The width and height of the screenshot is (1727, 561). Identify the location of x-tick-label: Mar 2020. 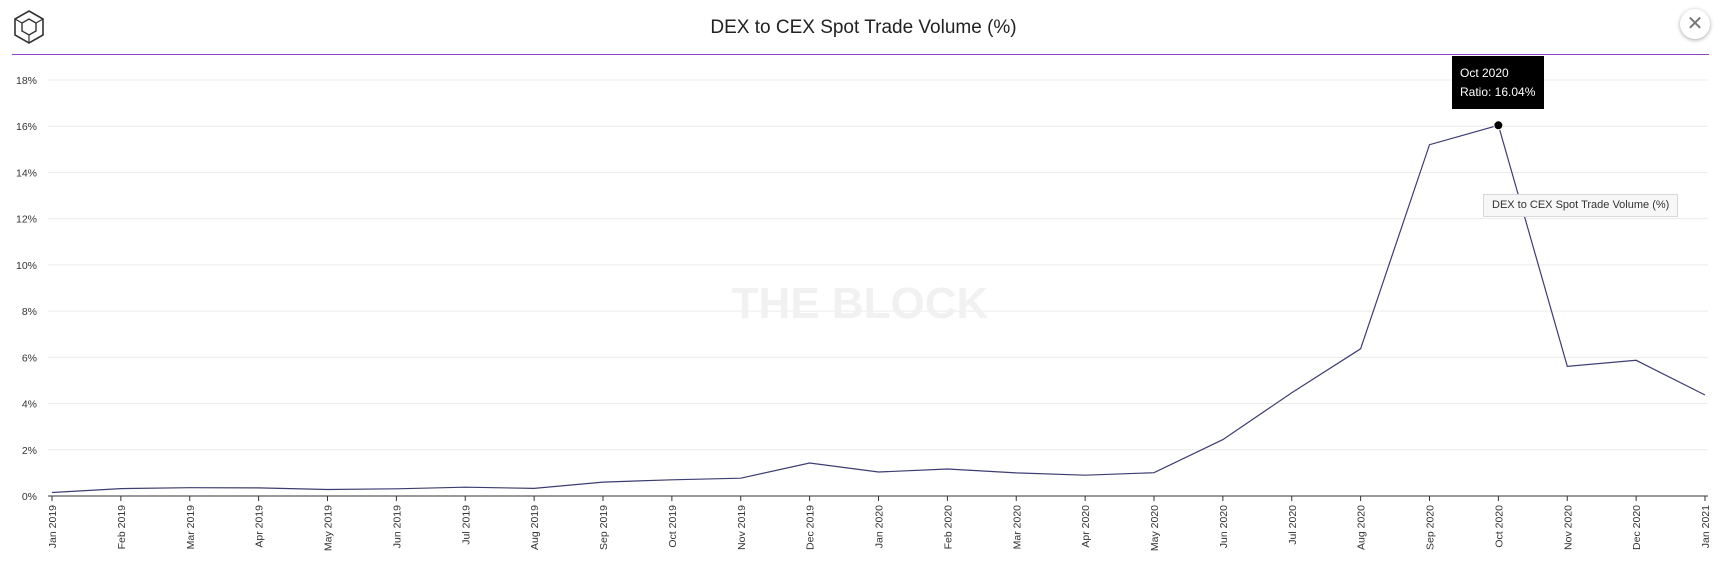
(1017, 527).